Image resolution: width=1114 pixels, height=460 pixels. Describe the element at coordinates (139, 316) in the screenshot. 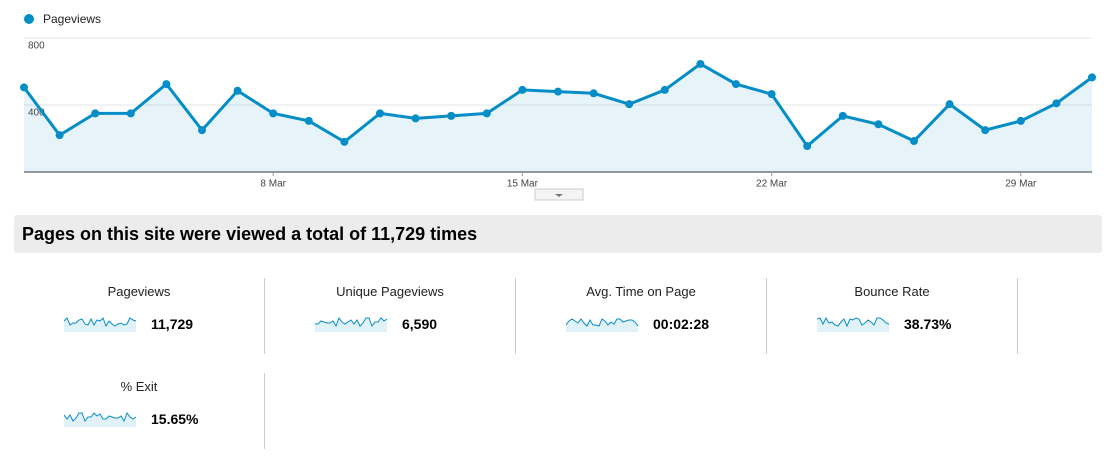

I see `metric-tile: Pageviews 11,729` at that location.